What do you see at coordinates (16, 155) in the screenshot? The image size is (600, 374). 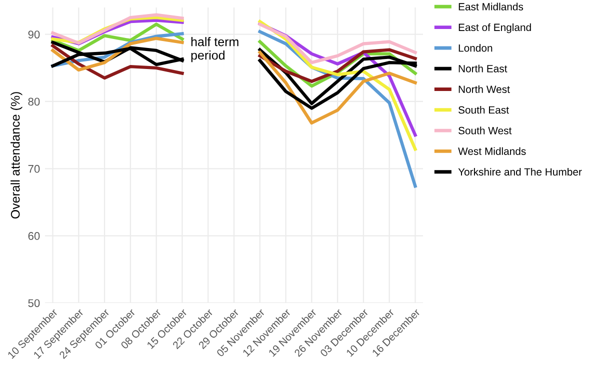 I see `y-axis-title: Overall attendance (%)` at bounding box center [16, 155].